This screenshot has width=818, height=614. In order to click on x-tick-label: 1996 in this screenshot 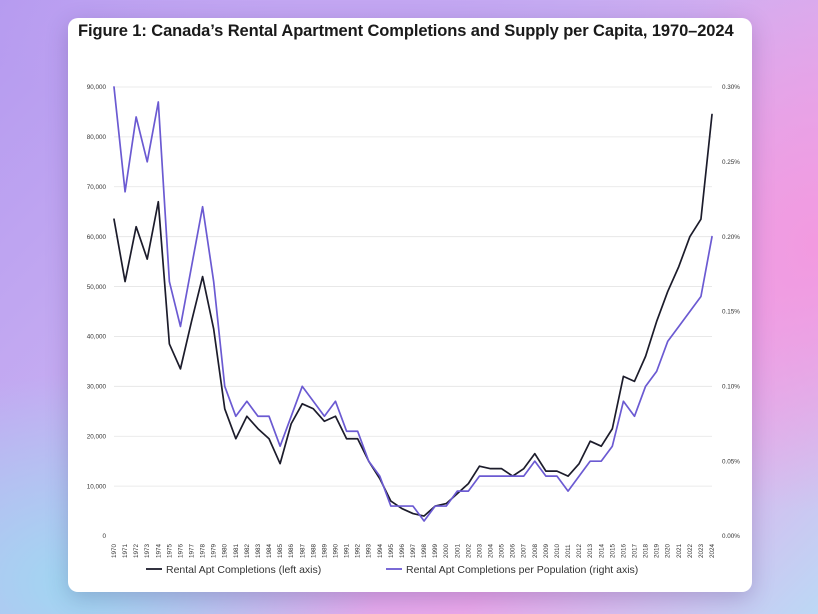, I will do `click(402, 550)`.